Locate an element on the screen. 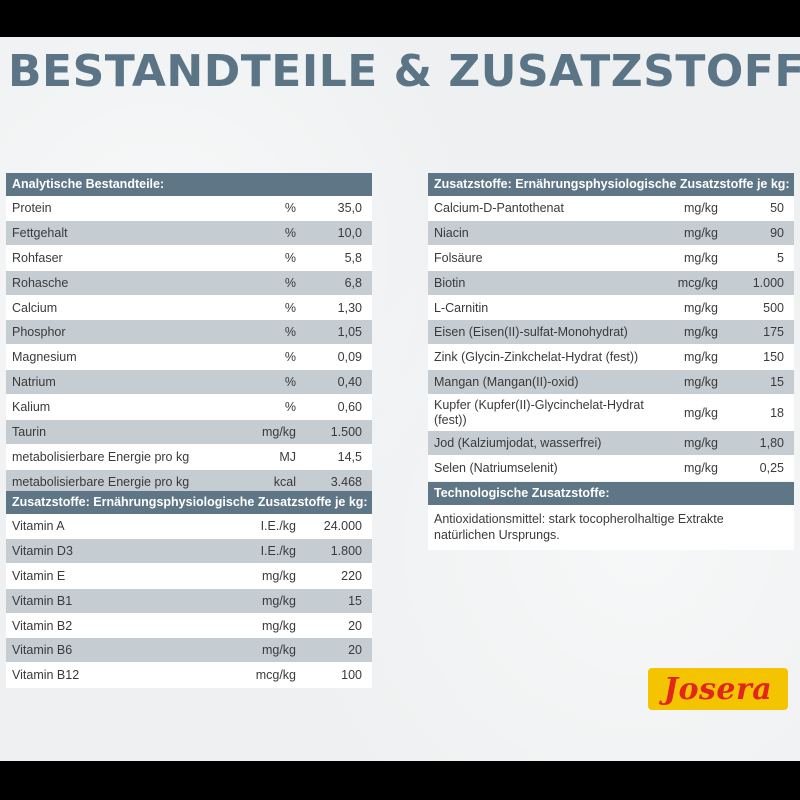 The width and height of the screenshot is (800, 800). row-value: 1,05 is located at coordinates (349, 332).